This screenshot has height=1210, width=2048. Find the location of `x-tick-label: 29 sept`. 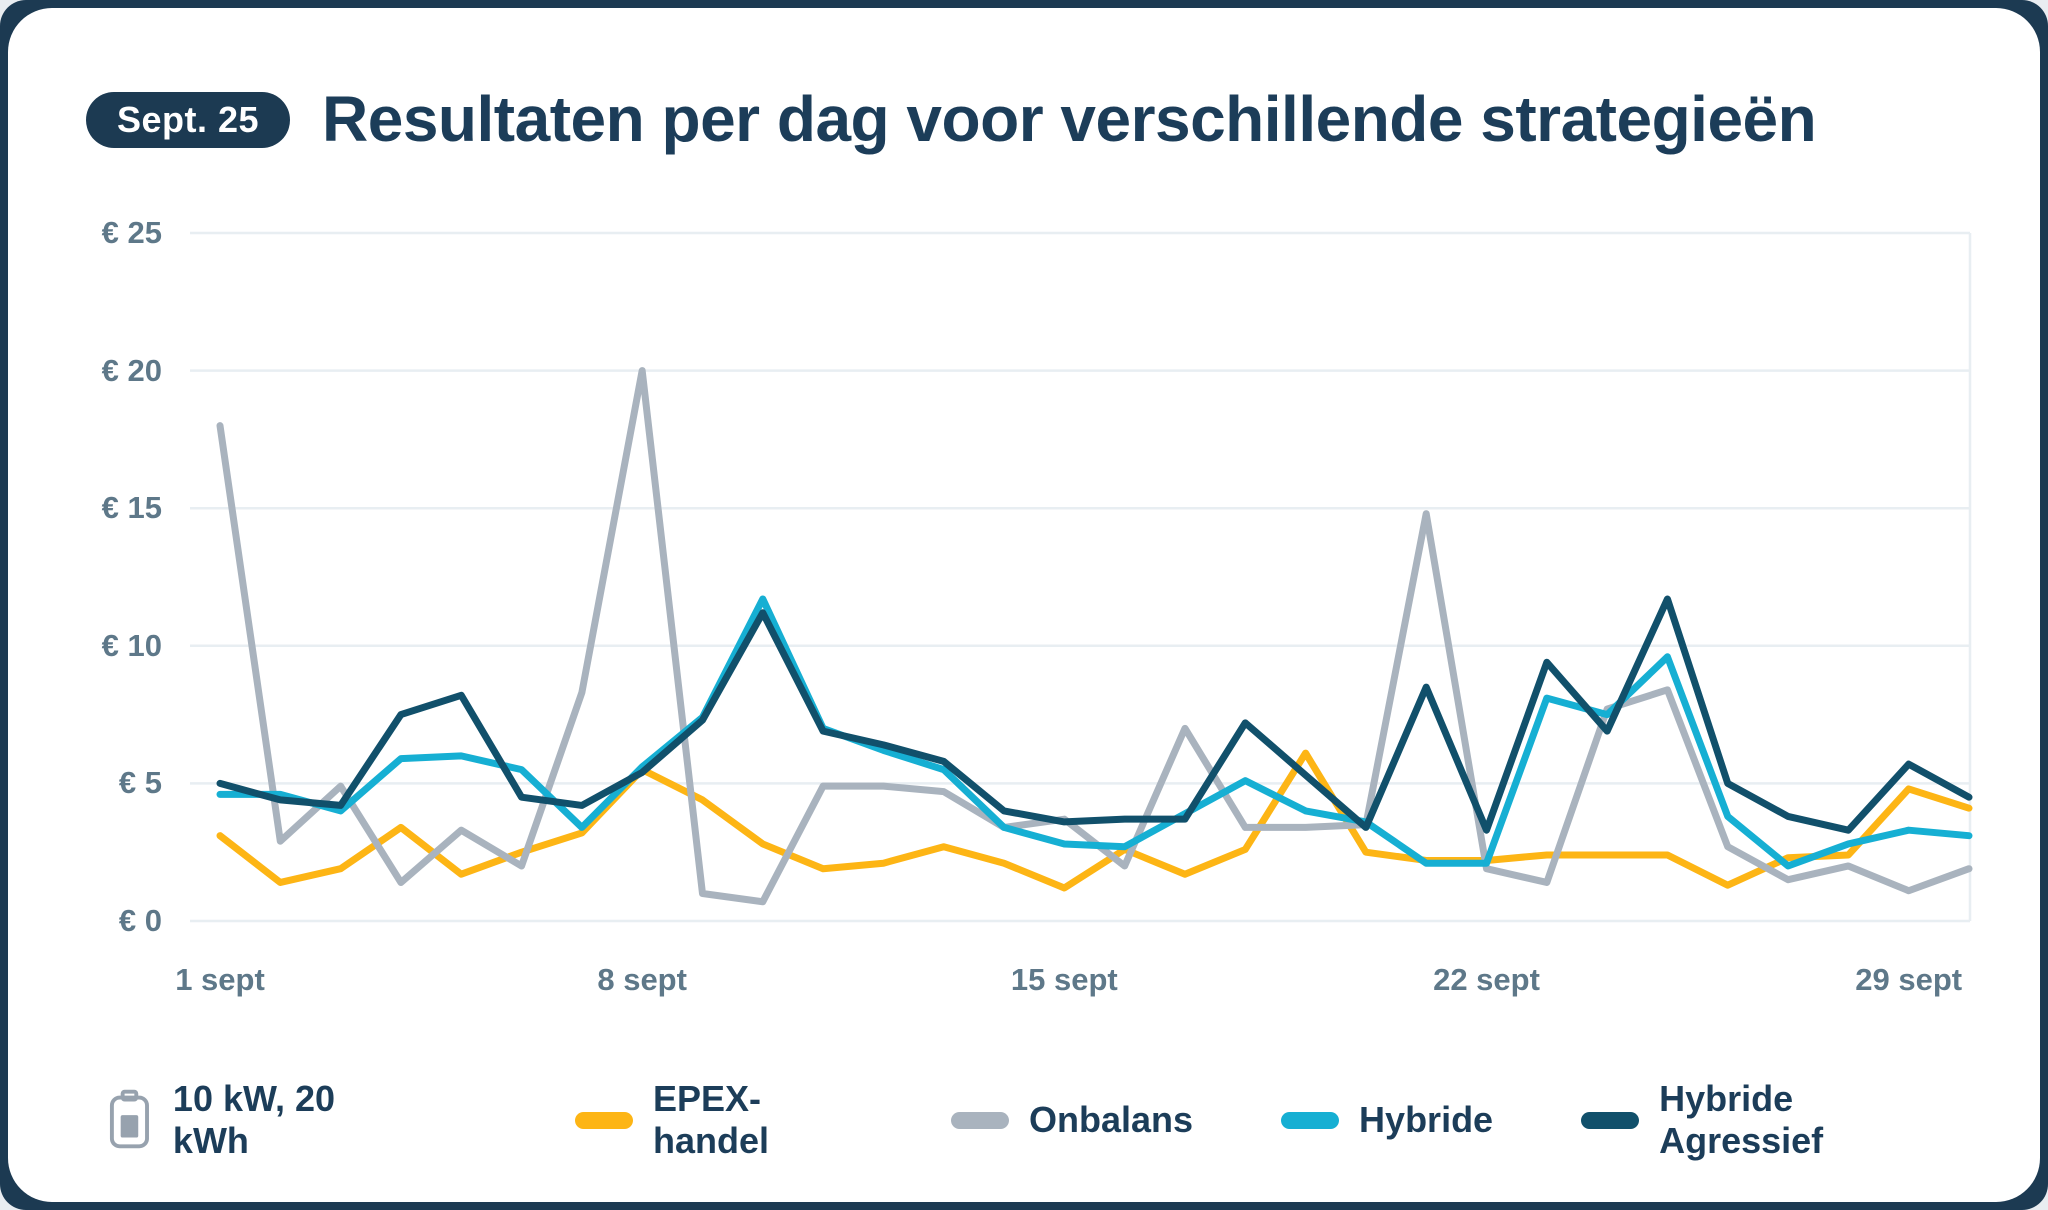

x-tick-label: 29 sept is located at coordinates (1909, 979).